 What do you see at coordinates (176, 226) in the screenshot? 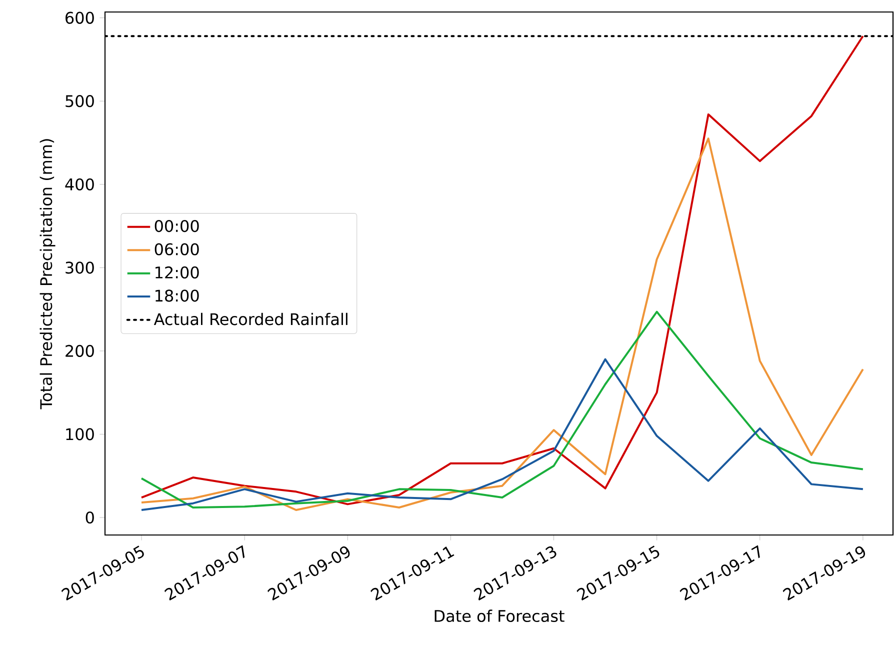
I see `legend-label: 00:00` at bounding box center [176, 226].